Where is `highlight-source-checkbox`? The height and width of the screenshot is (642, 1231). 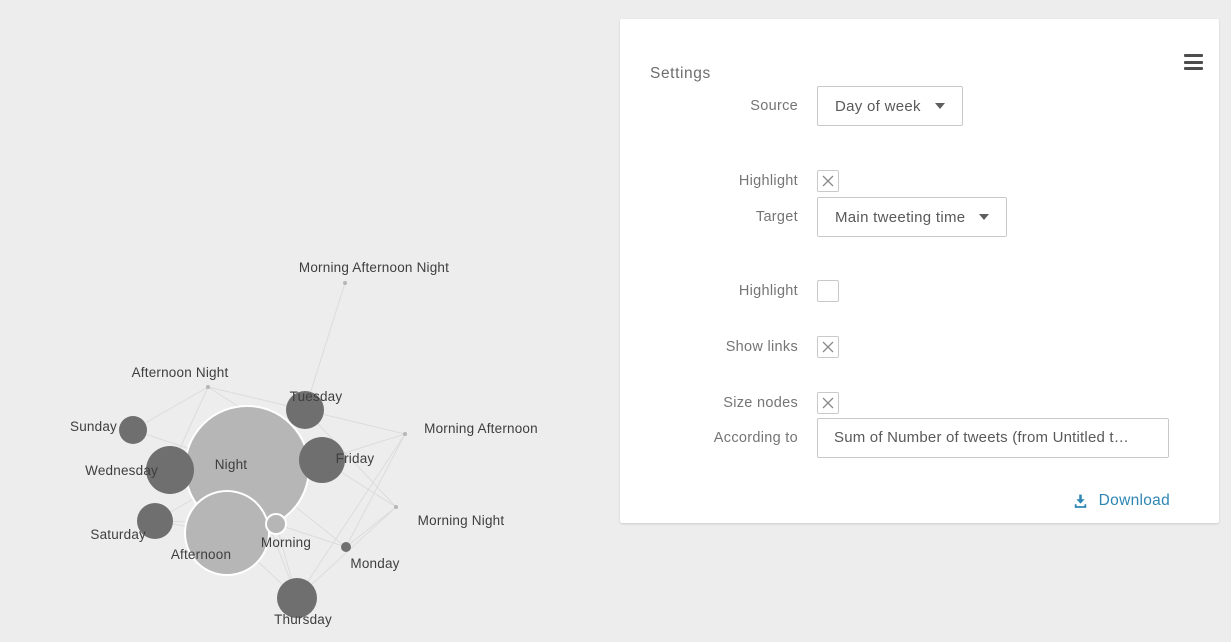
highlight-source-checkbox is located at coordinates (828, 181).